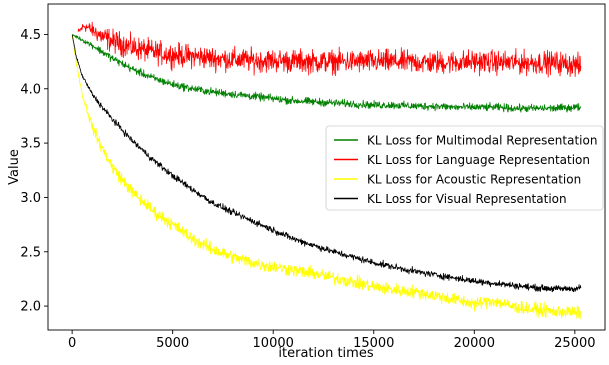  What do you see at coordinates (30, 35) in the screenshot?
I see `y-tick-label: 4.5` at bounding box center [30, 35].